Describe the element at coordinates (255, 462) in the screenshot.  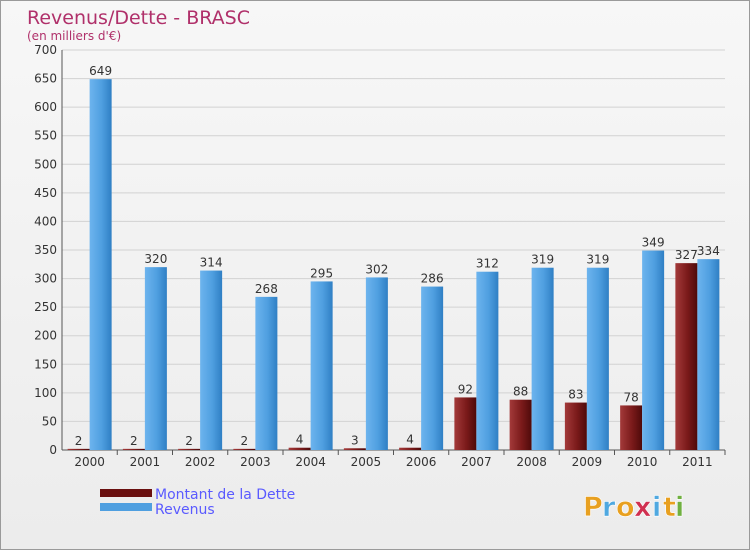
I see `x-tick-label: 2003` at that location.